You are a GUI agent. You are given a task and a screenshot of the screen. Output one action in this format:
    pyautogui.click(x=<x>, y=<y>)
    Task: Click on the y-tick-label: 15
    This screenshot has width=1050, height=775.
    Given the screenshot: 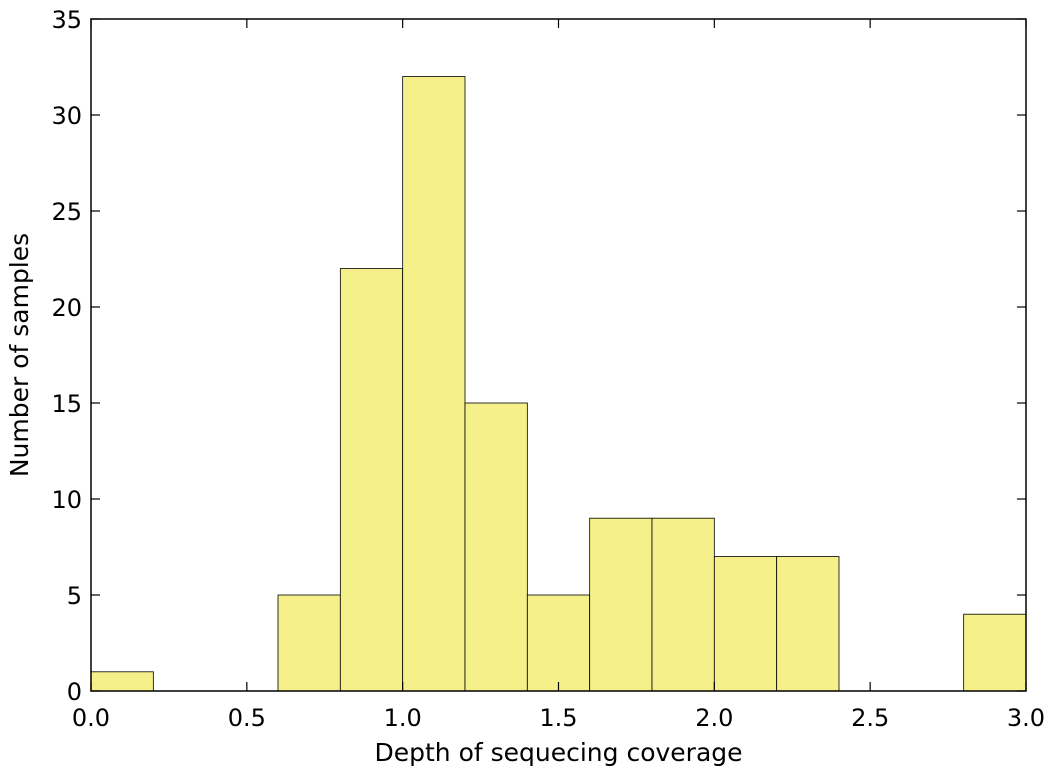 What is the action you would take?
    pyautogui.click(x=66, y=404)
    